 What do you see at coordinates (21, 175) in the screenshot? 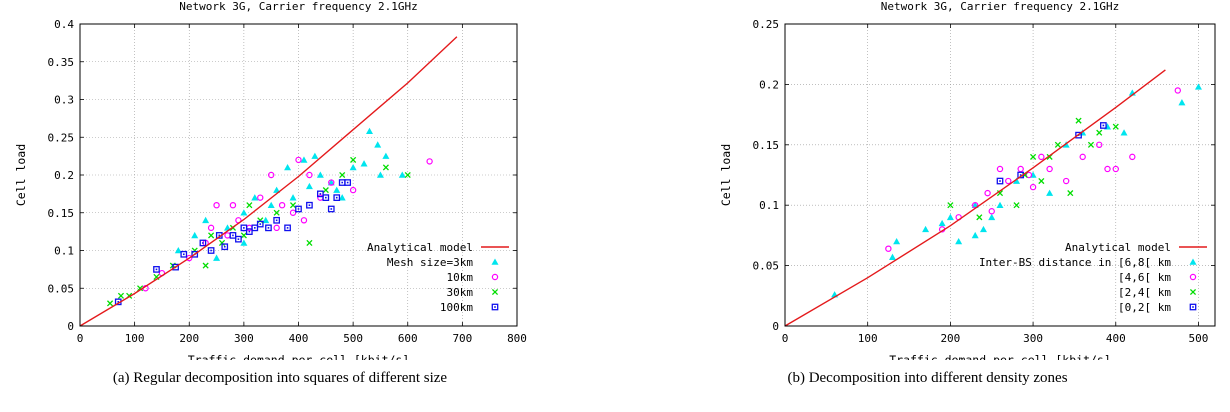
I see `chart-0-ylabel: Cell load` at bounding box center [21, 175].